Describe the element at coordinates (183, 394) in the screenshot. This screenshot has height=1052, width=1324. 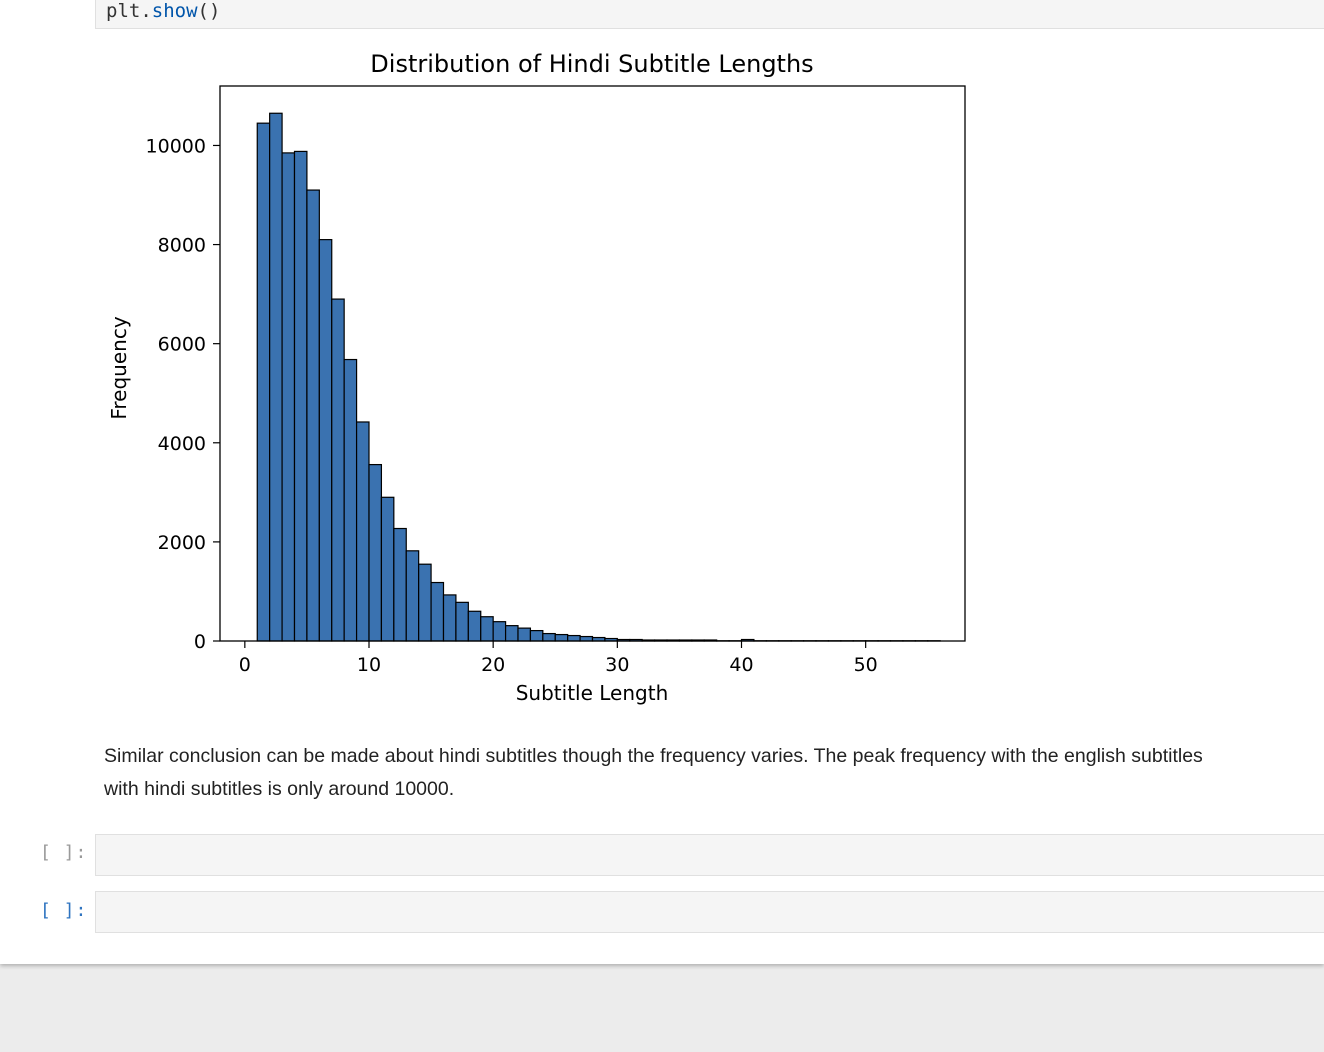
I see `y-axis: 0 2000 4000 6000 8000 10000` at that location.